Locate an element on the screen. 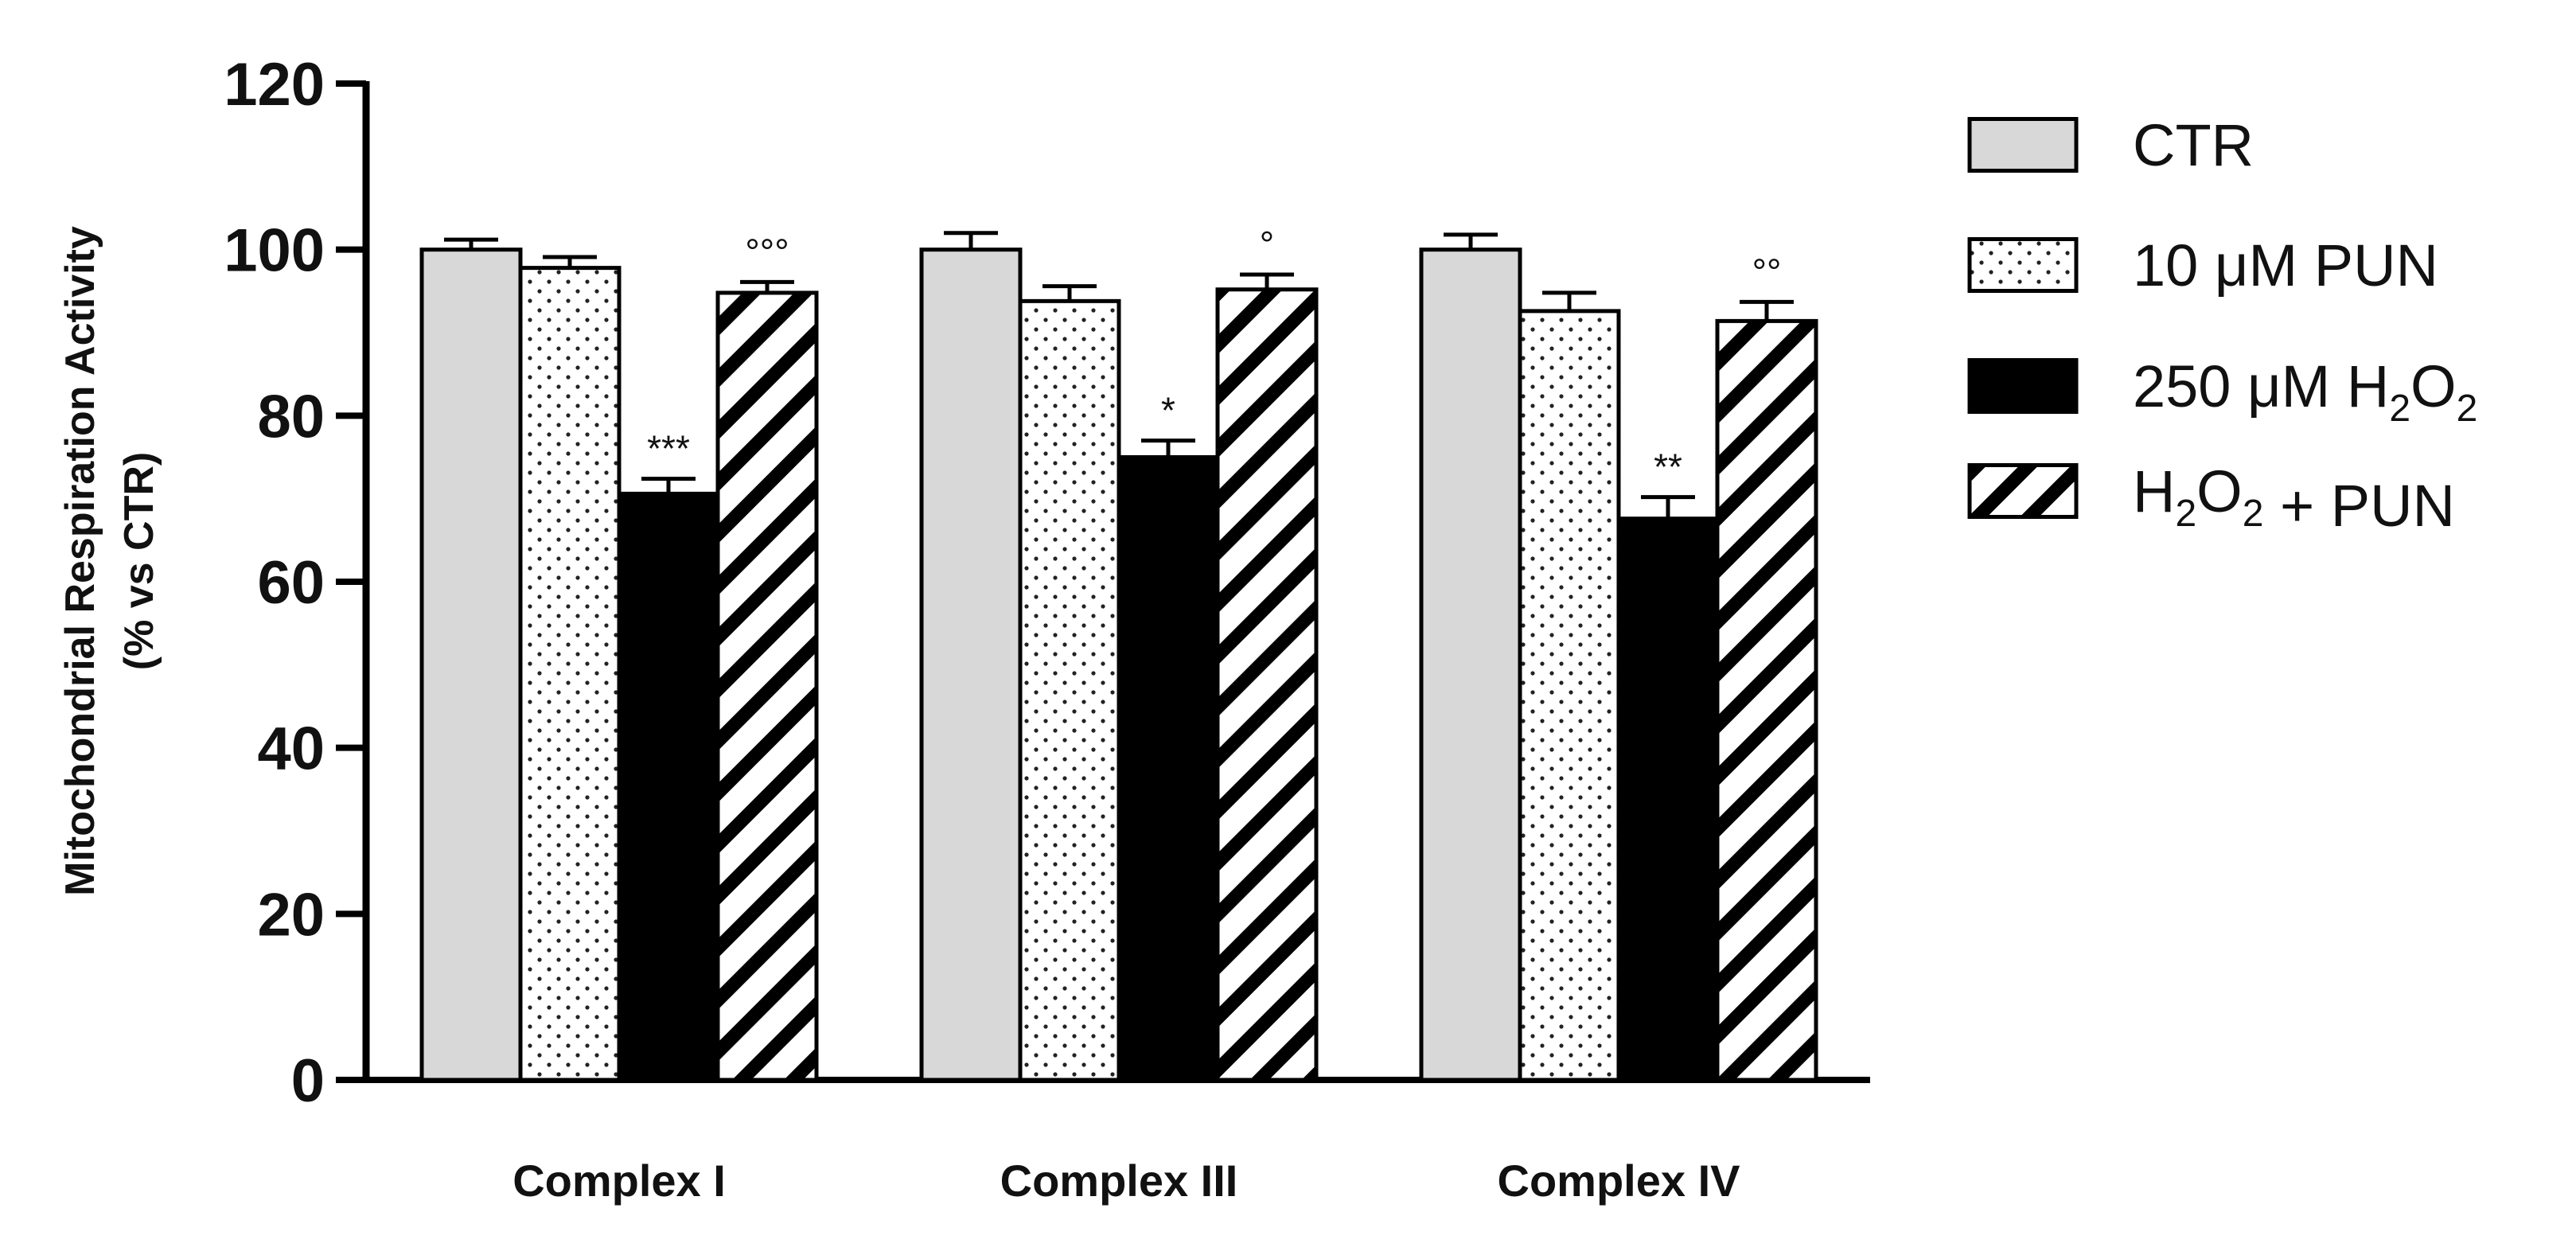 Image resolution: width=2576 pixels, height=1255 pixels. legend-label: 250 μM H2O2 is located at coordinates (2305, 392).